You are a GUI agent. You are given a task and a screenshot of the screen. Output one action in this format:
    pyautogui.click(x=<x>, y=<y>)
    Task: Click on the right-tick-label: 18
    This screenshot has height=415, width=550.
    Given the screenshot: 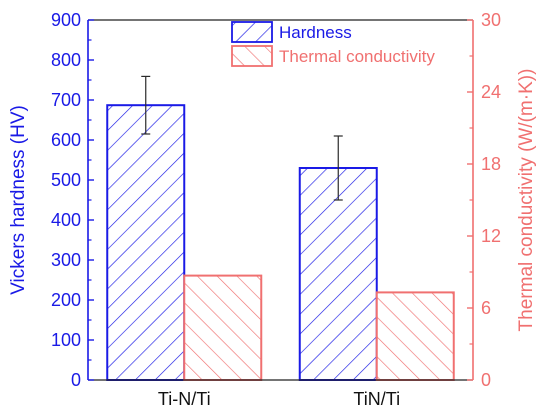 What is the action you would take?
    pyautogui.click(x=491, y=164)
    